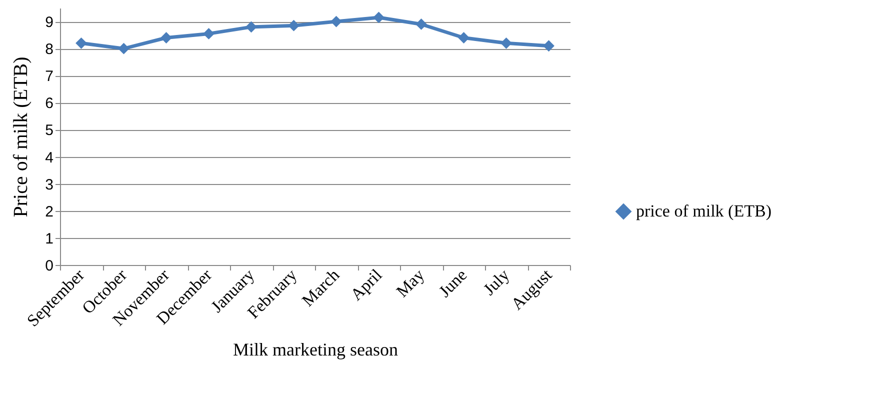 This screenshot has width=886, height=417. What do you see at coordinates (49, 157) in the screenshot?
I see `y-tick-label: 4` at bounding box center [49, 157].